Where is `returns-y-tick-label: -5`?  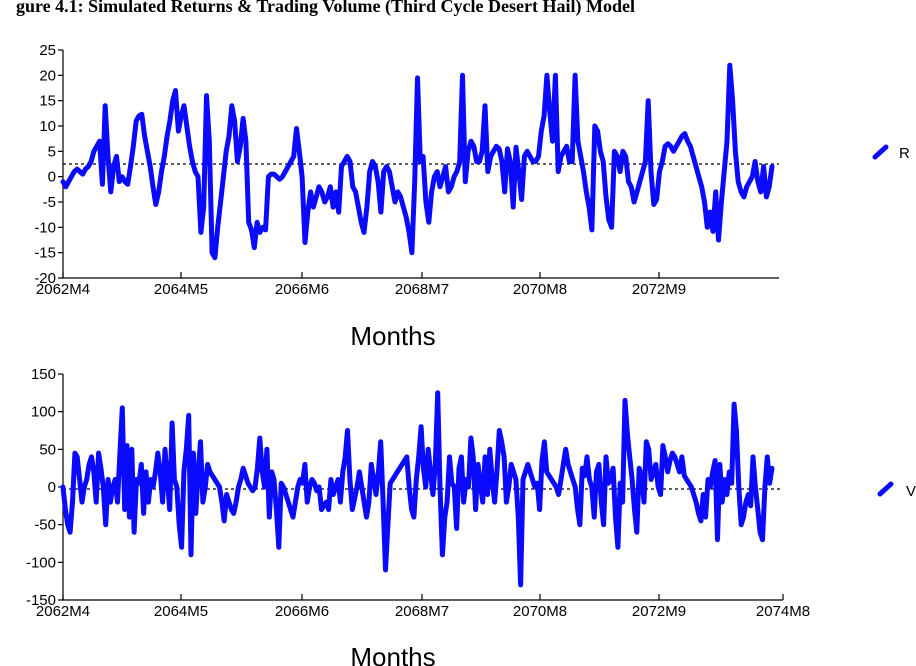
returns-y-tick-label: -5 is located at coordinates (49, 202).